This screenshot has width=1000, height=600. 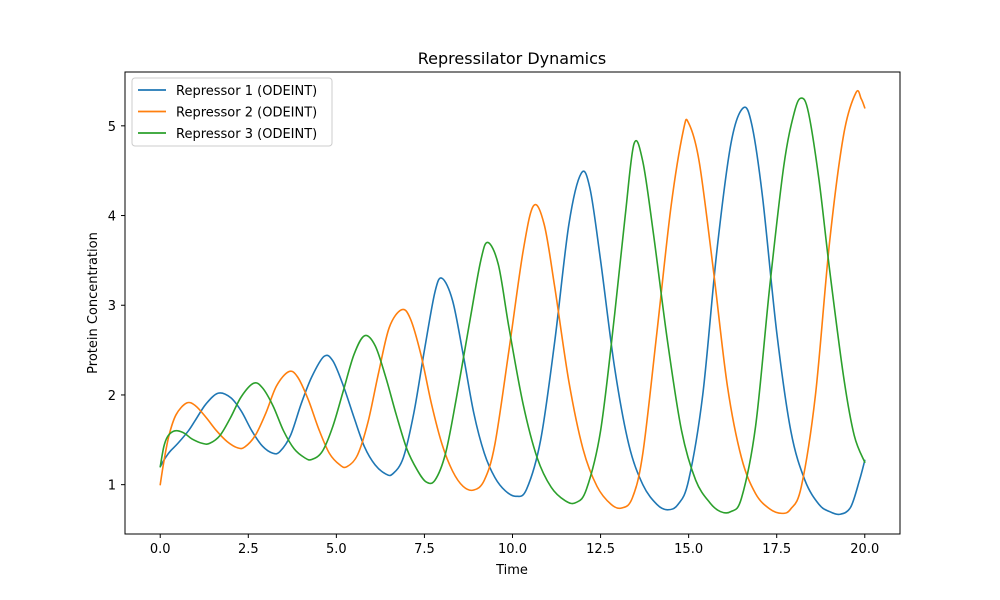 I want to click on legend-label-repressor-2: Repressor 2 (ODEINT), so click(x=246, y=113).